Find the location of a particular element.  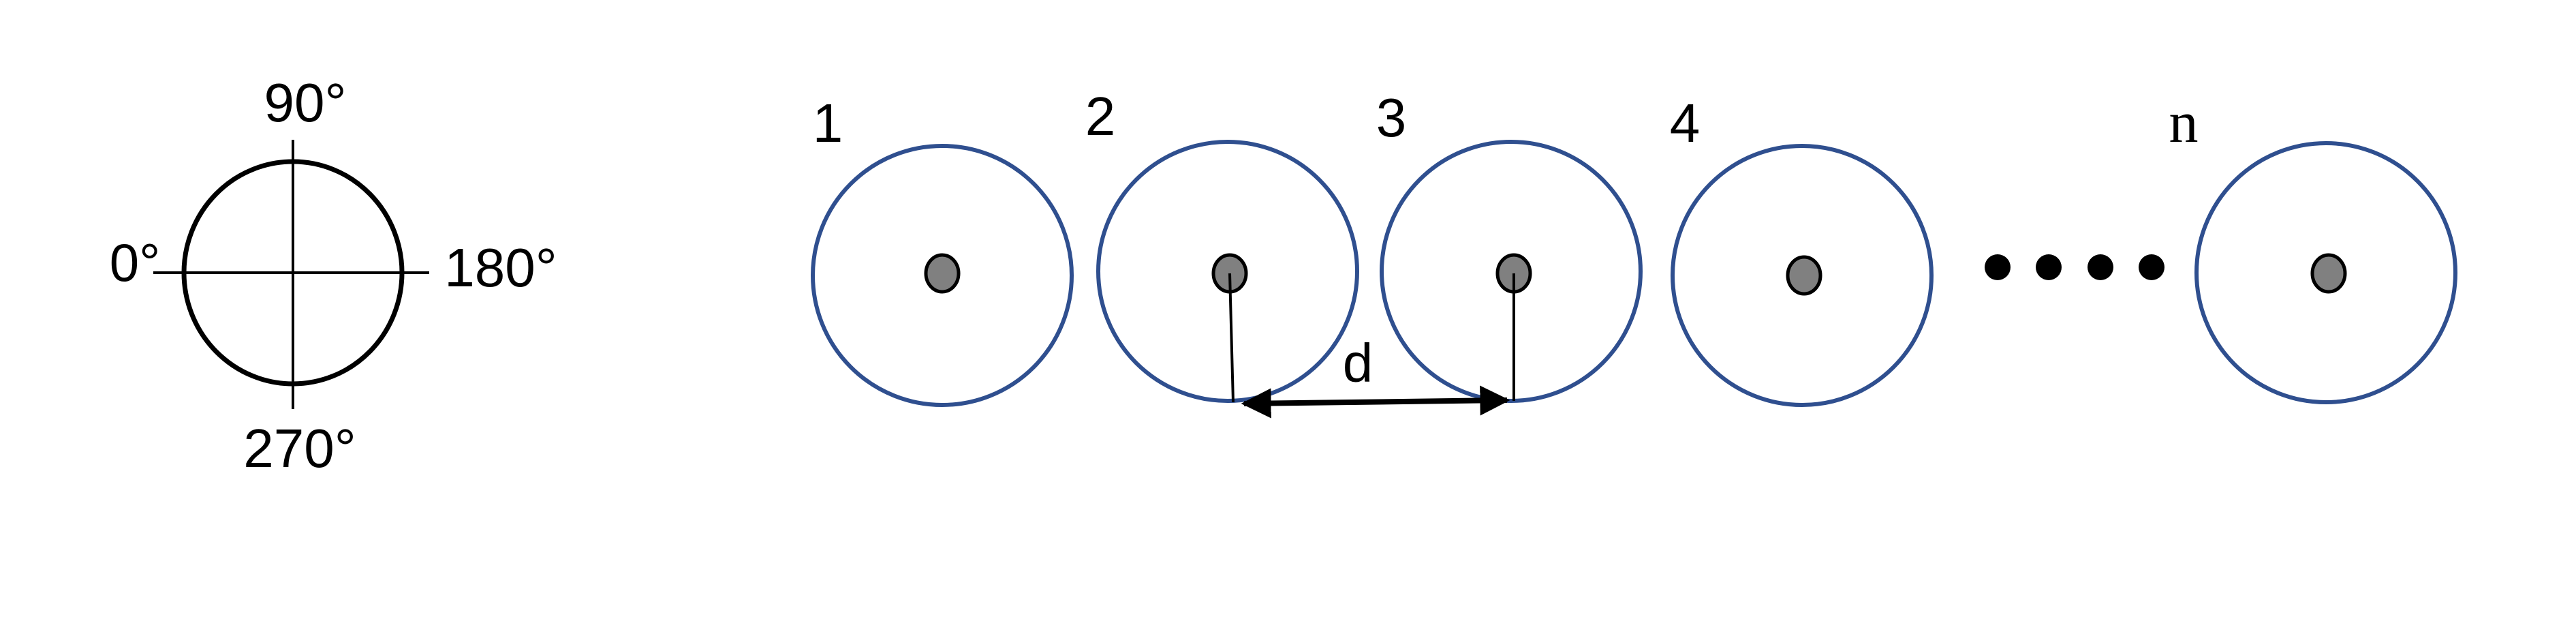

array-element-2: 2 is located at coordinates (1222, 244).